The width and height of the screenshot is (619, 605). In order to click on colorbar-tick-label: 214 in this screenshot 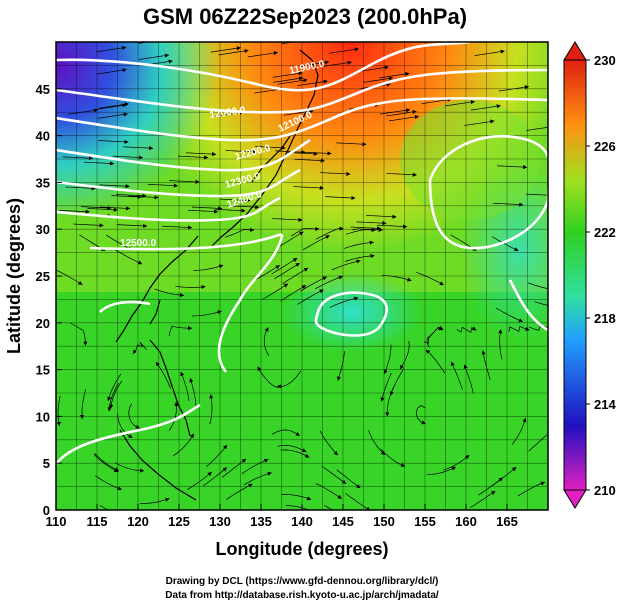, I will do `click(605, 404)`.